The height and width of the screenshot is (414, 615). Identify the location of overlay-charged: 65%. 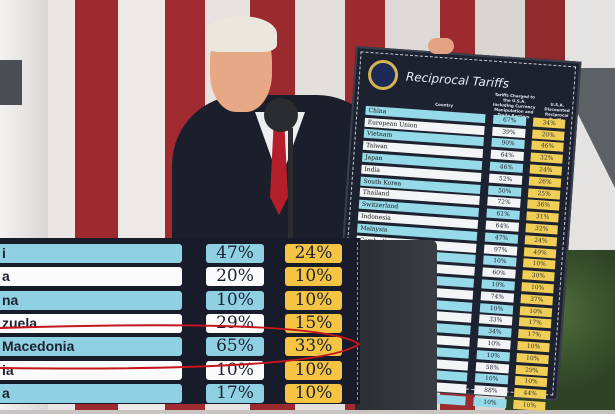
(235, 347).